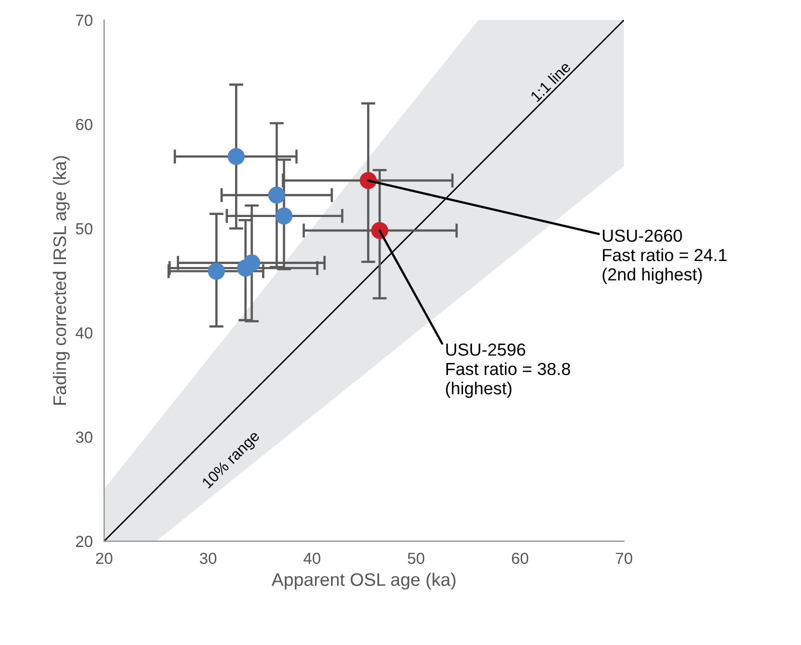 Image resolution: width=801 pixels, height=645 pixels. Describe the element at coordinates (520, 558) in the screenshot. I see `x-tick-label: 60` at that location.